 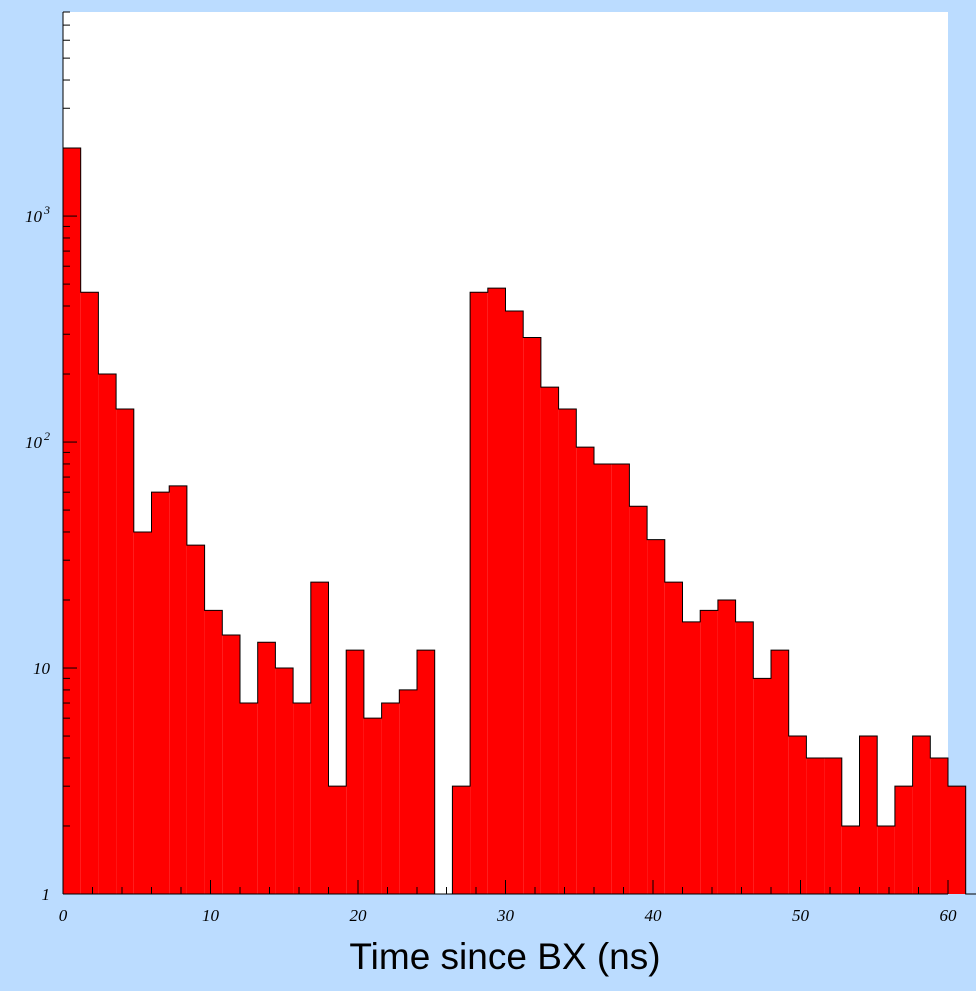 What do you see at coordinates (359, 915) in the screenshot?
I see `x-tick-label: 20` at bounding box center [359, 915].